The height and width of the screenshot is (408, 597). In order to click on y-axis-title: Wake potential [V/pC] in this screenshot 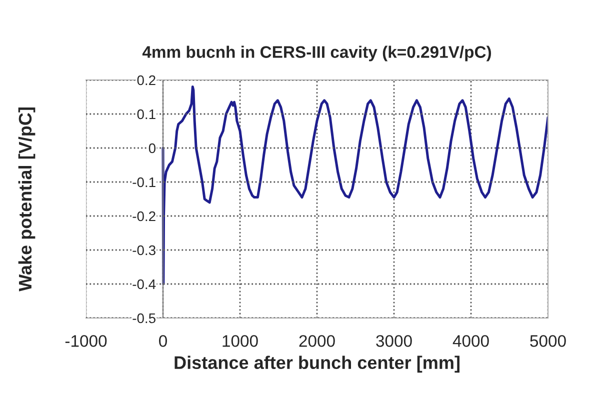, I will do `click(27, 200)`.